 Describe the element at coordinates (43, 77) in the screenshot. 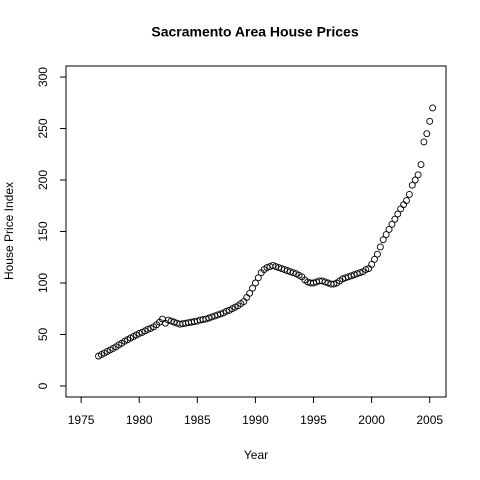

I see `y-tick-label: 300` at that location.